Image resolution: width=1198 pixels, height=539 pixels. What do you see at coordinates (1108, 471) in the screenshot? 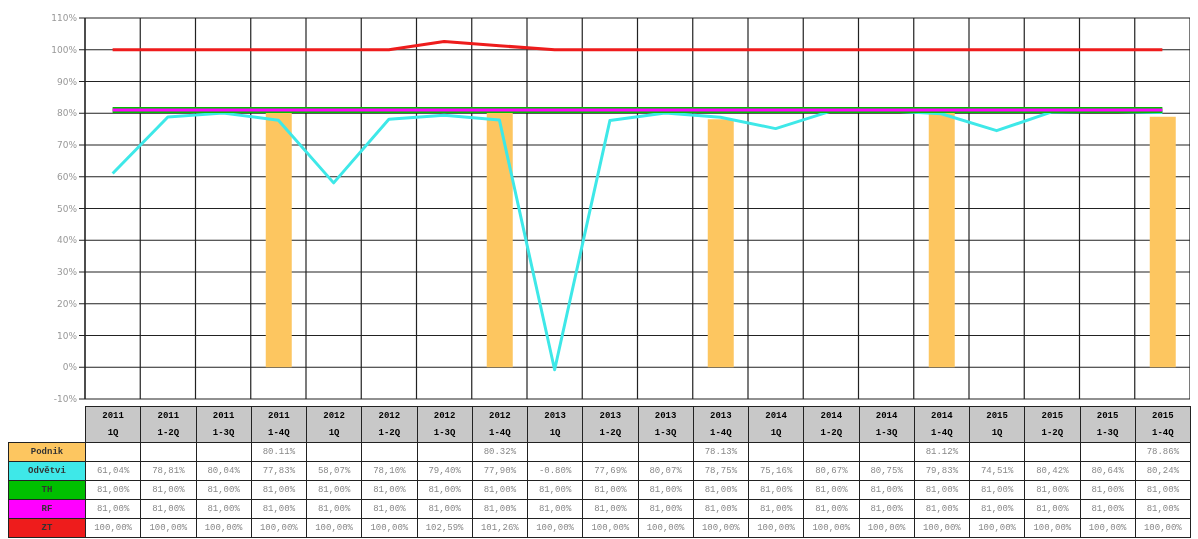
I see `data-label: 80,64%` at bounding box center [1108, 471].